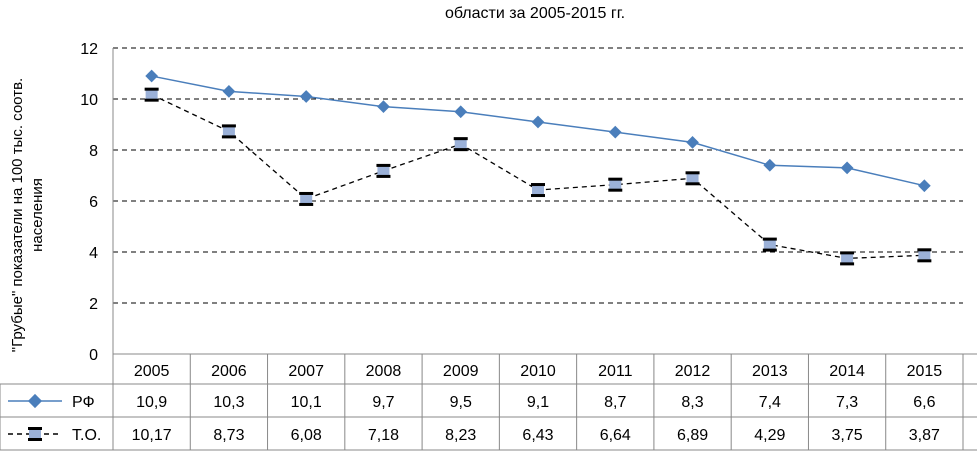 The width and height of the screenshot is (977, 453). Describe the element at coordinates (535, 13) in the screenshot. I see `chart-title: области за 2005-2015 гг.` at that location.